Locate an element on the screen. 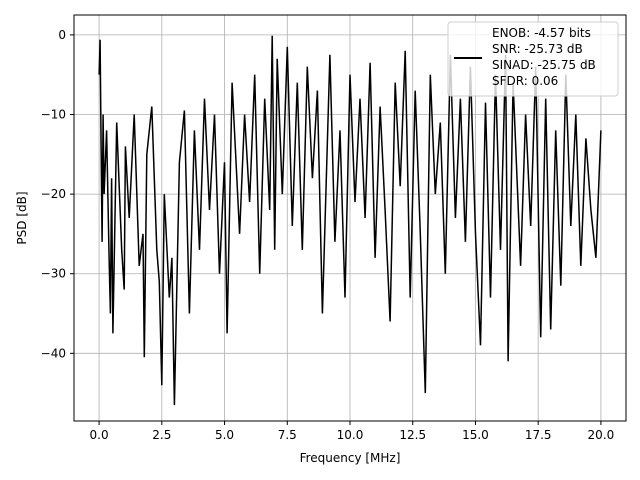 The image size is (640, 480). x-axis-ticks: 0.0 2.5 5.0 7.5 10.0 12.5 15.0 17.5 20.0 is located at coordinates (352, 431).